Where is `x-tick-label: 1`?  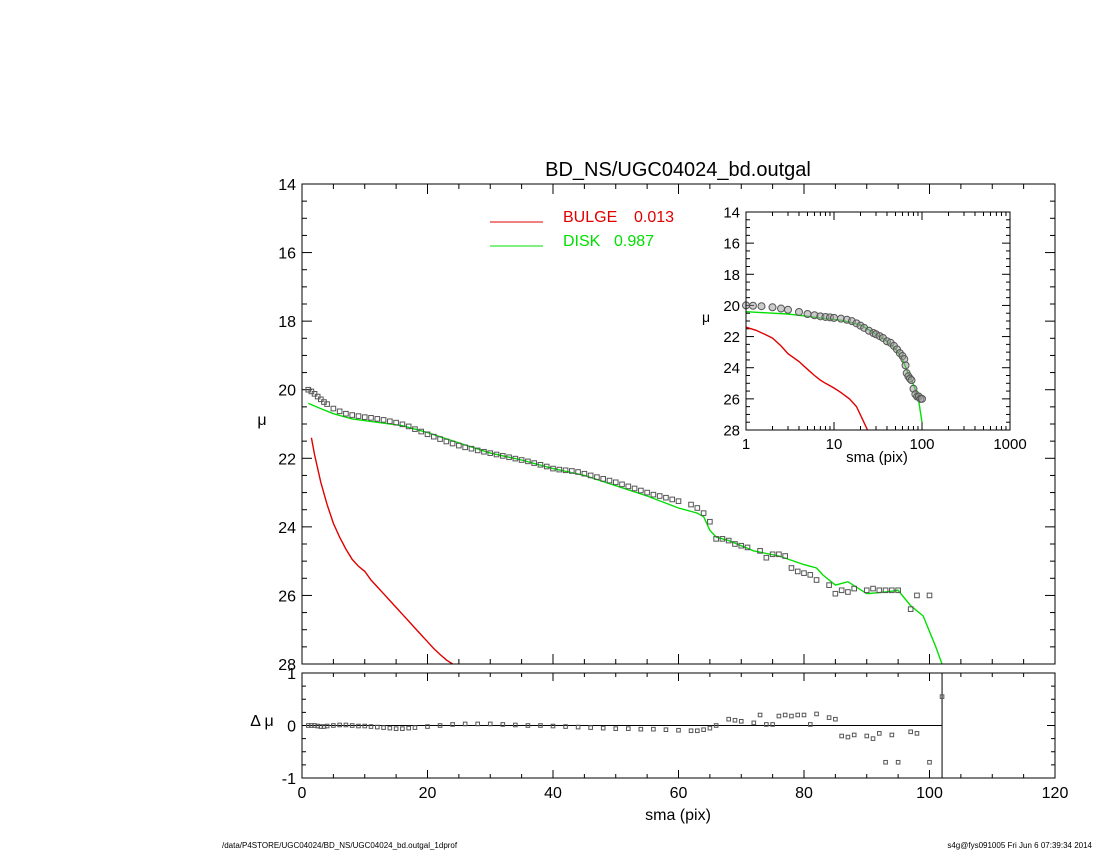 x-tick-label: 1 is located at coordinates (746, 444).